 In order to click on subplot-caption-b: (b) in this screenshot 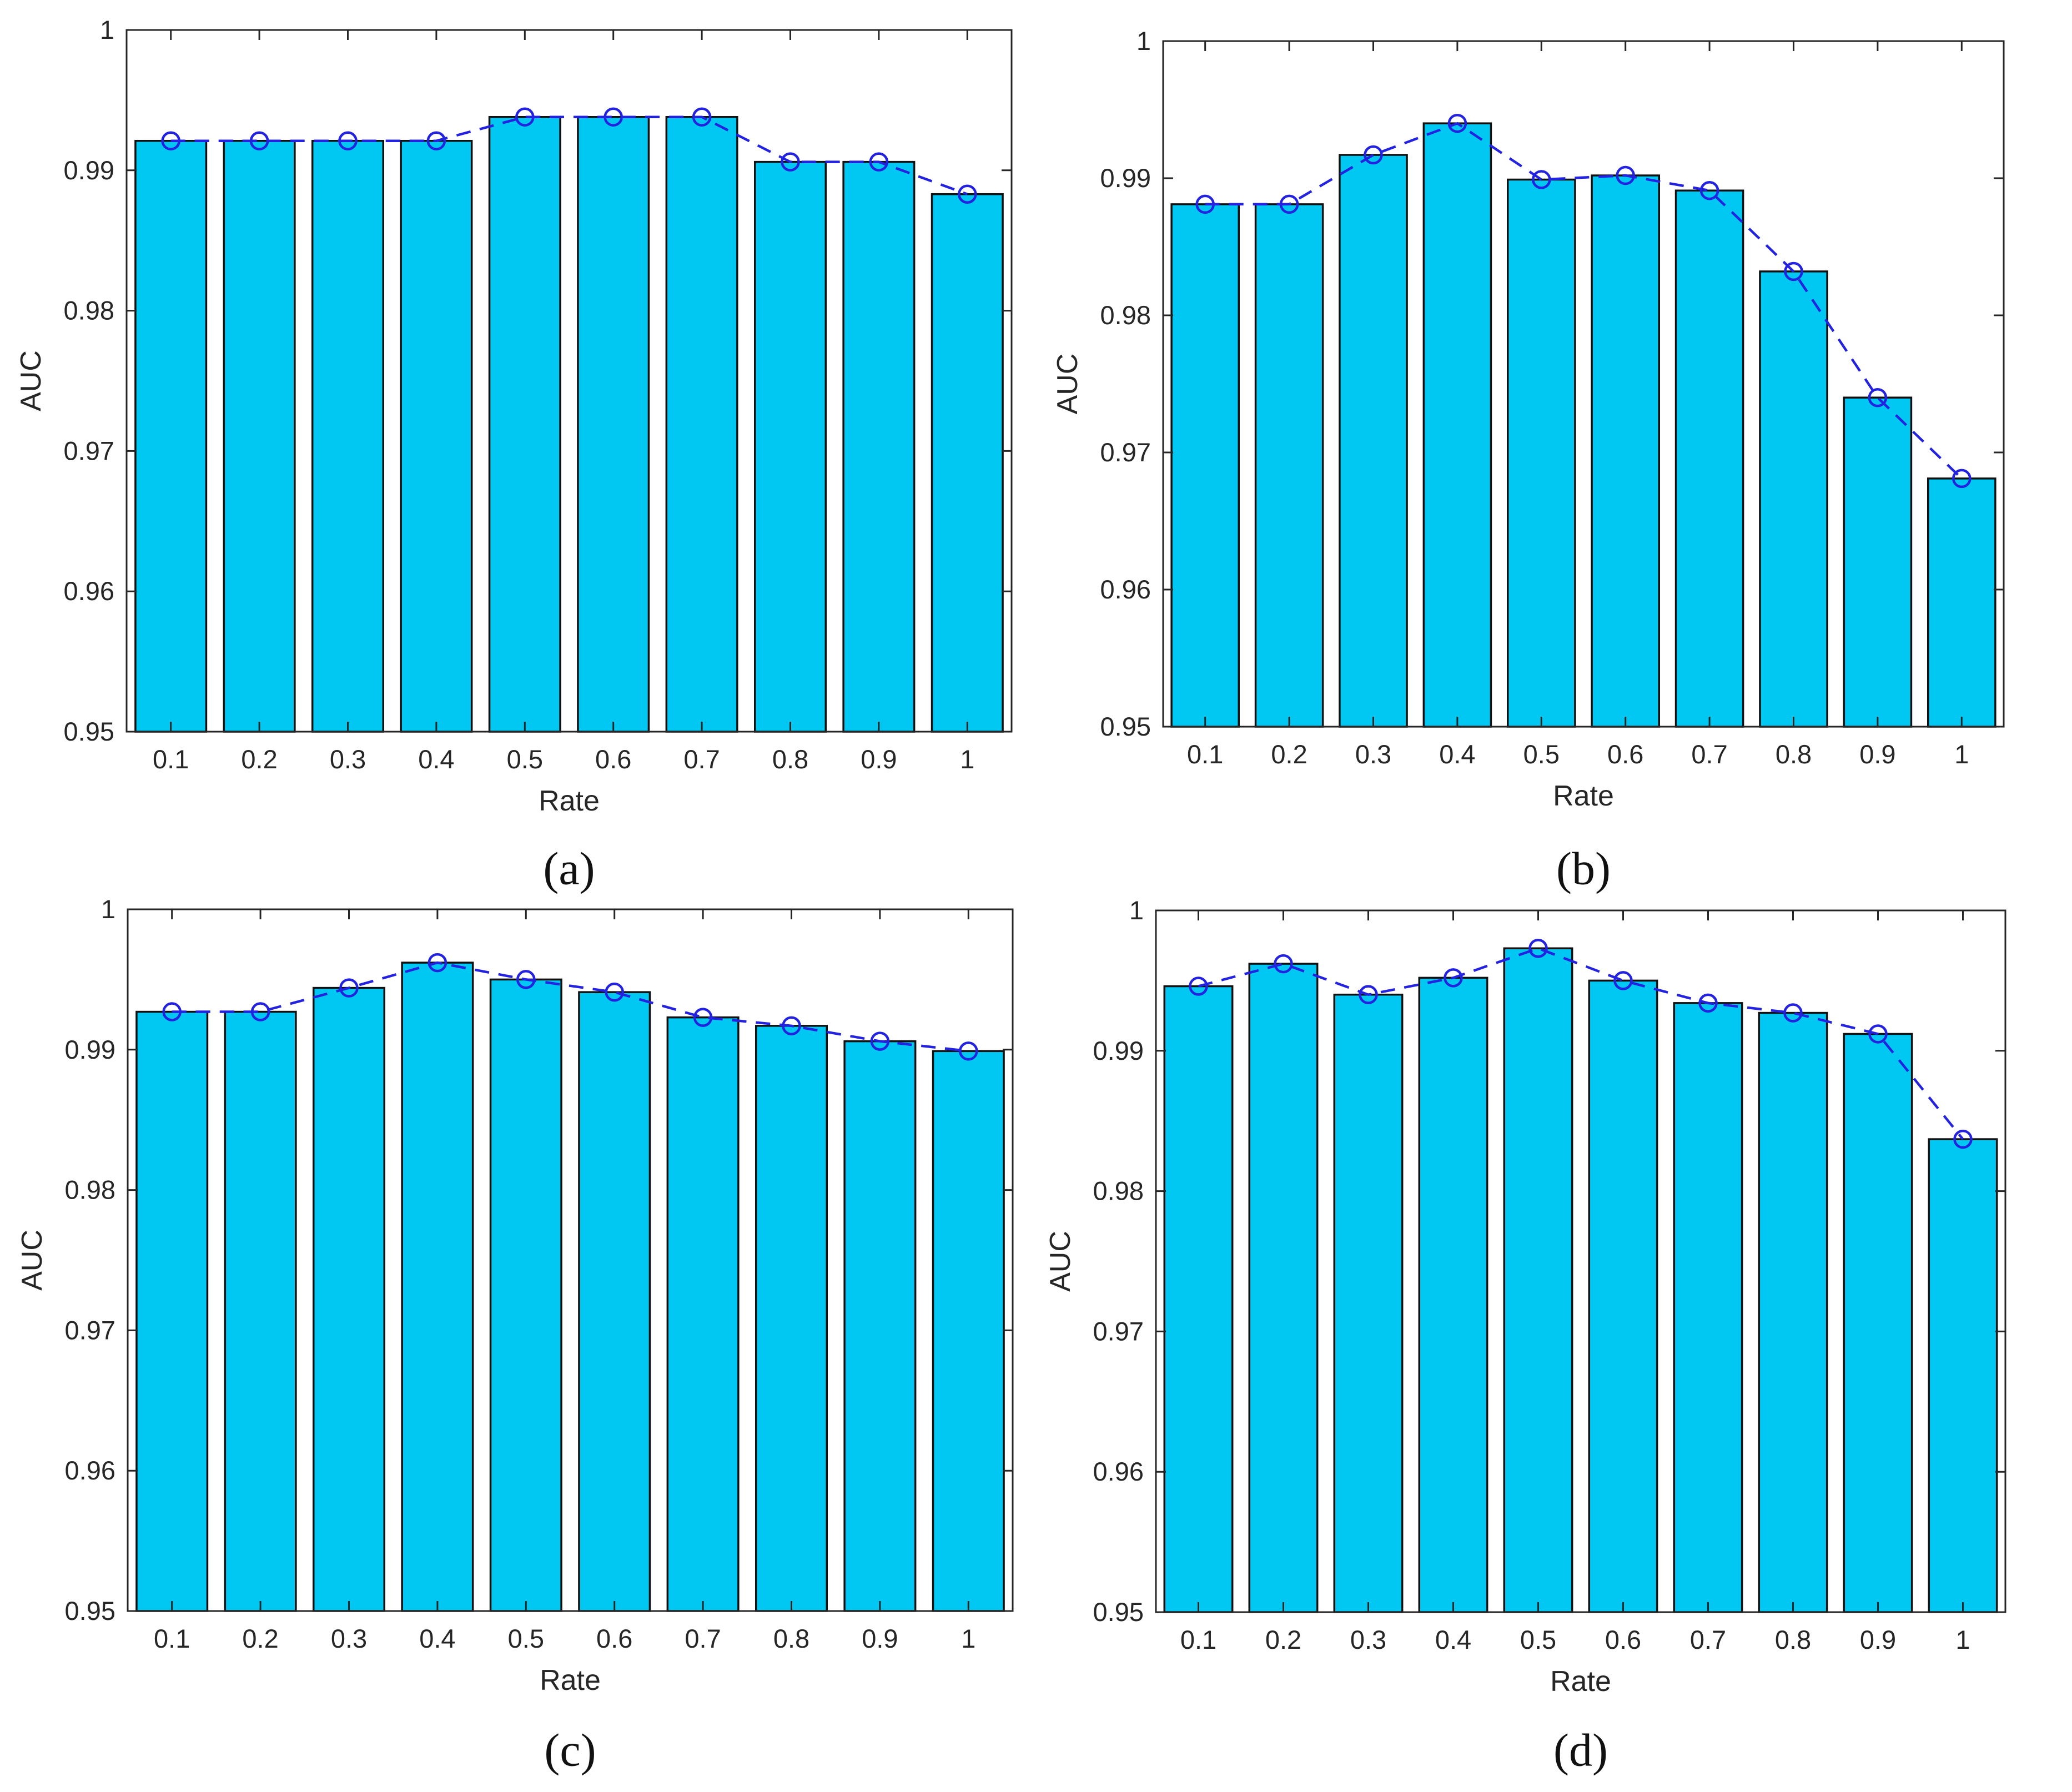, I will do `click(1584, 869)`.